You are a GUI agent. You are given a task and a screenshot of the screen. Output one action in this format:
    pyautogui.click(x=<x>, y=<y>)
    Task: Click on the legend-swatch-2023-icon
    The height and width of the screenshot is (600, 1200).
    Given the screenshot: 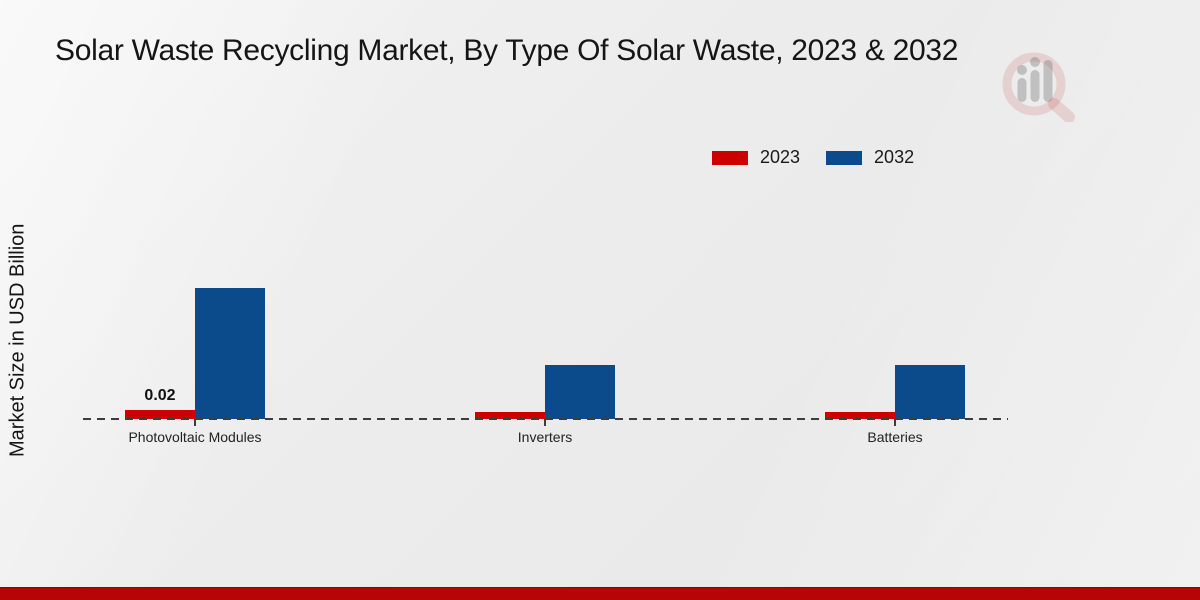 What is the action you would take?
    pyautogui.click(x=730, y=157)
    